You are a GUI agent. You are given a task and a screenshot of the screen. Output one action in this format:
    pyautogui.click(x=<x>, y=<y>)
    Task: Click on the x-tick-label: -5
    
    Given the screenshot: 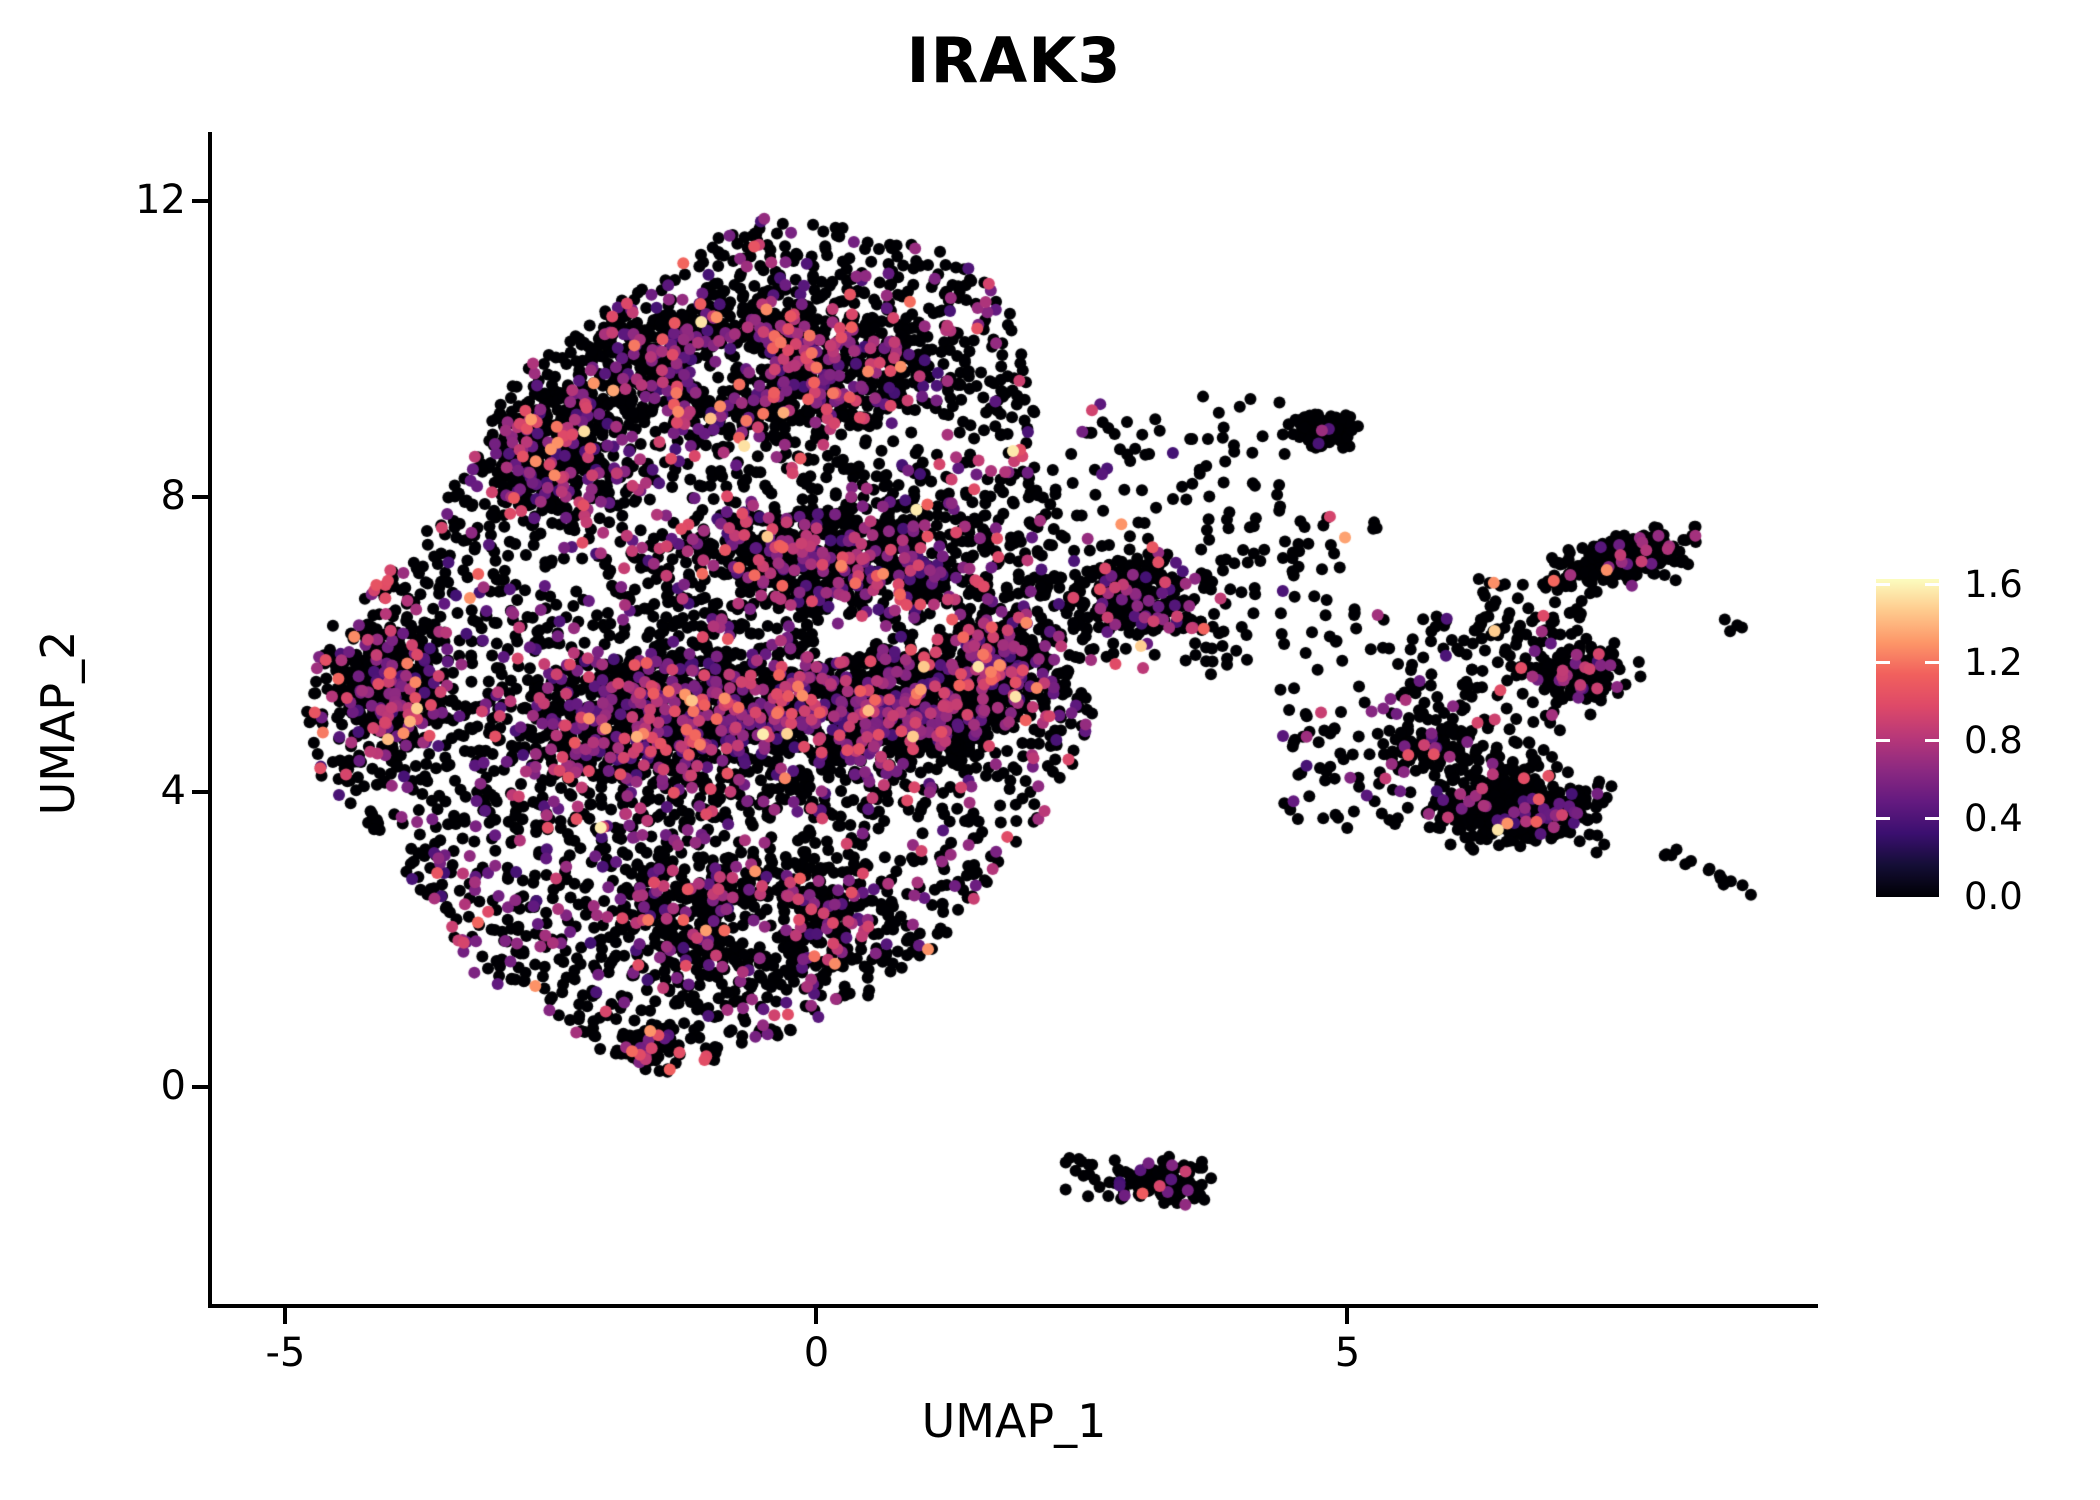 What is the action you would take?
    pyautogui.click(x=285, y=1353)
    